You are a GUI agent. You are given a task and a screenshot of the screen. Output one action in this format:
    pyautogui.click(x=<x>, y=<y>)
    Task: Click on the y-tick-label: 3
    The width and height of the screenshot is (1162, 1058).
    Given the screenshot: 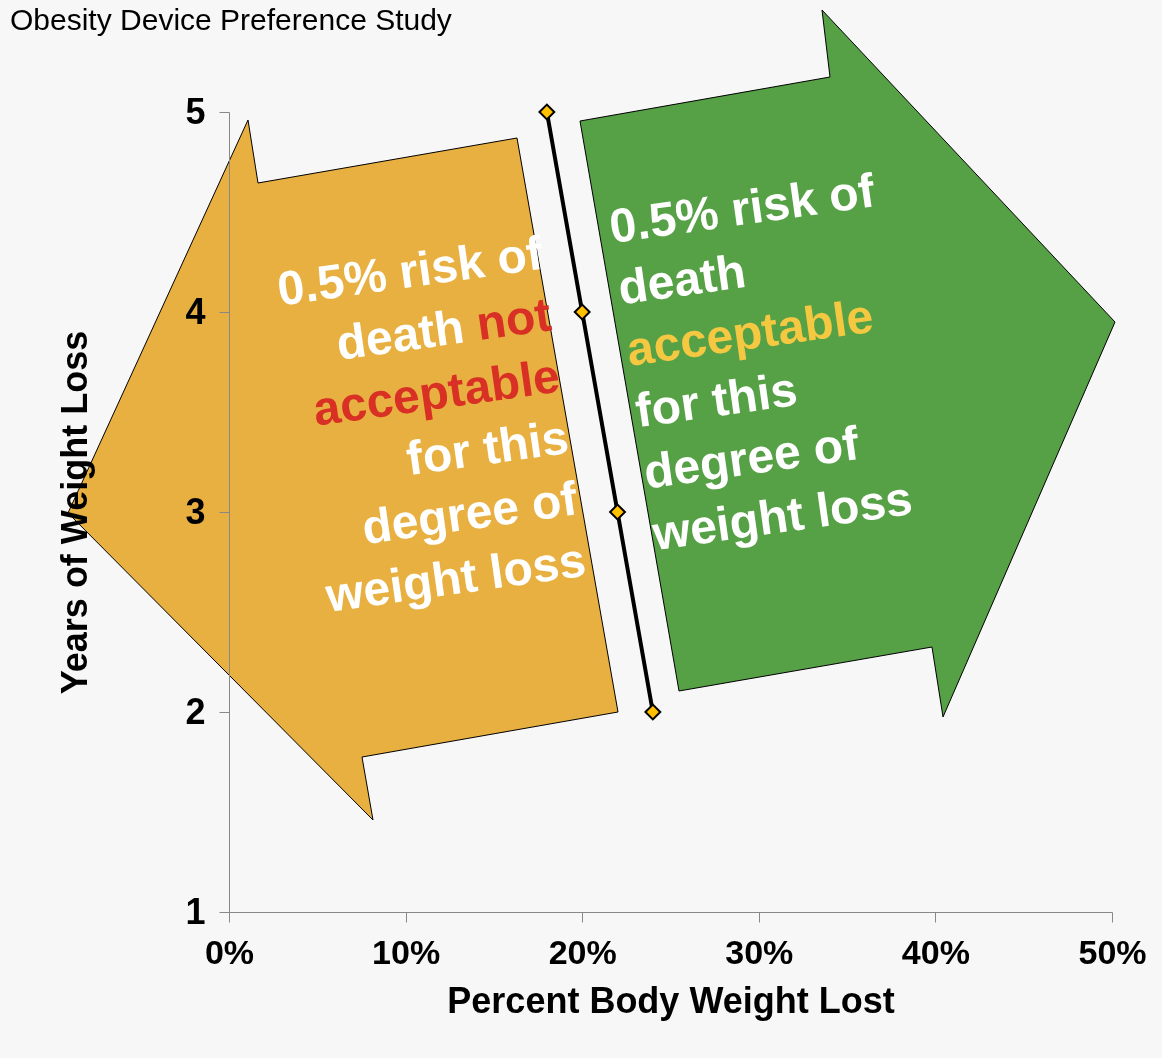 What is the action you would take?
    pyautogui.click(x=195, y=511)
    